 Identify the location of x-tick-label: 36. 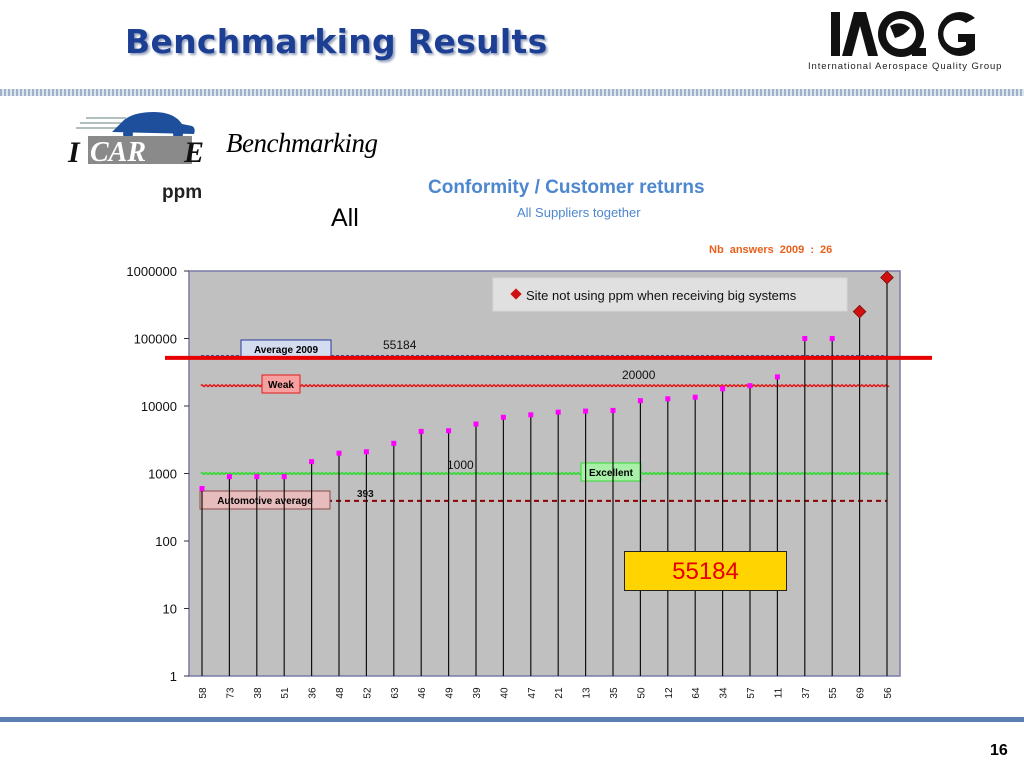
(313, 693).